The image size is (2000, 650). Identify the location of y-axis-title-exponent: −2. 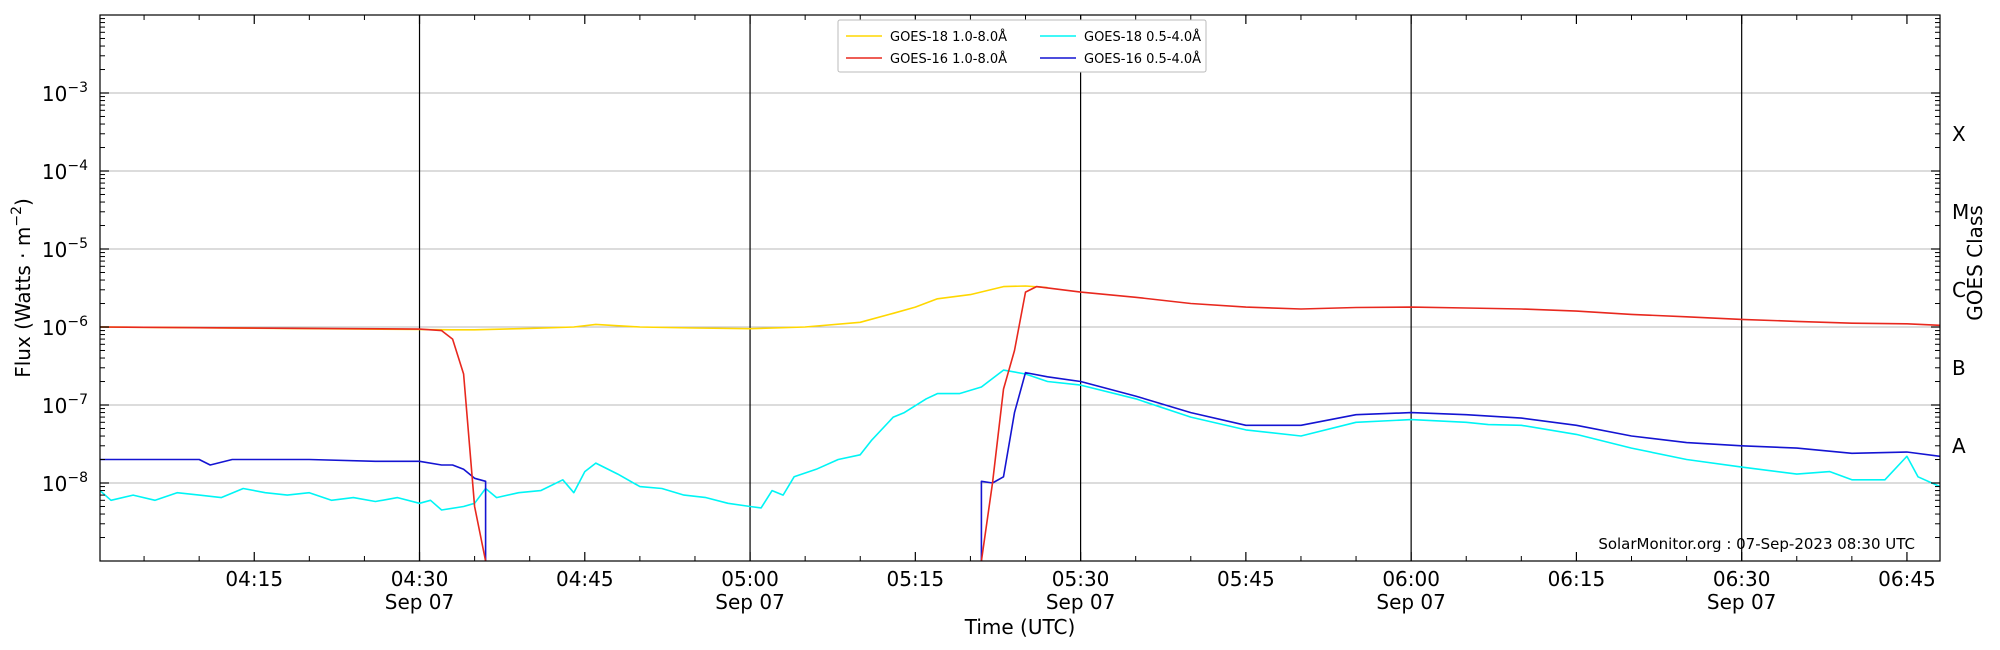
(17, 216).